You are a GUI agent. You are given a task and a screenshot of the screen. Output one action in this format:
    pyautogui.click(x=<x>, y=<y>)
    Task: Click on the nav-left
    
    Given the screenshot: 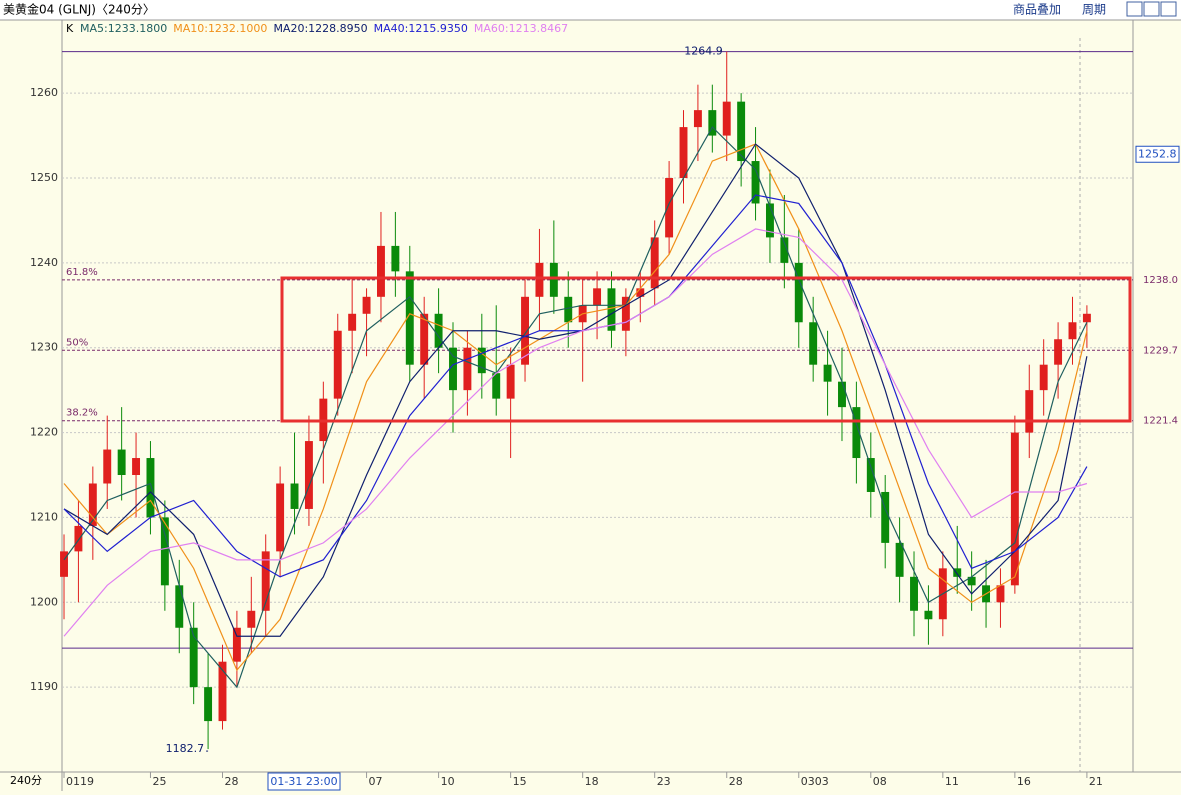 What is the action you would take?
    pyautogui.click(x=1134, y=9)
    